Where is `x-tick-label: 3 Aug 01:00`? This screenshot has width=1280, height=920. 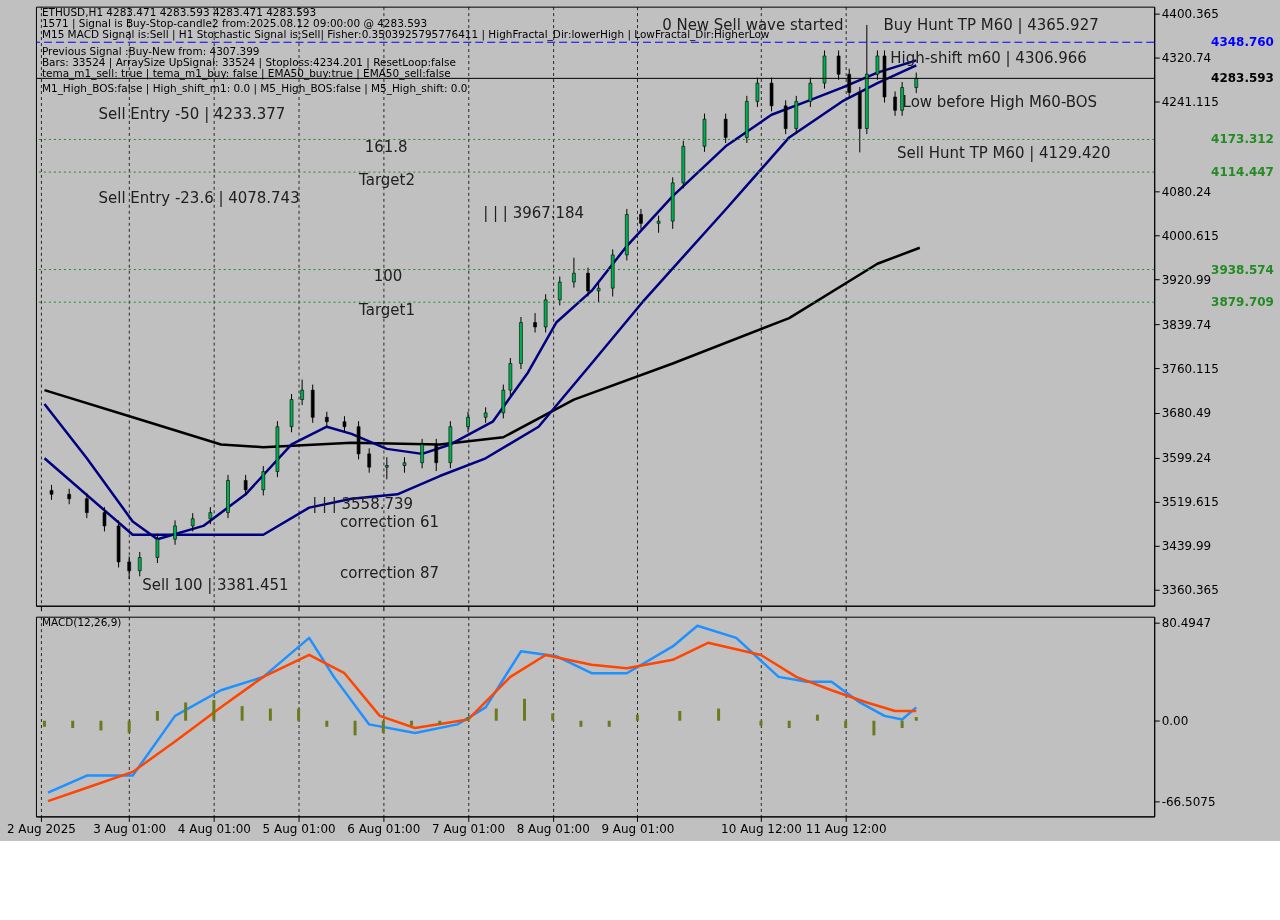 x-tick-label: 3 Aug 01:00 is located at coordinates (130, 828).